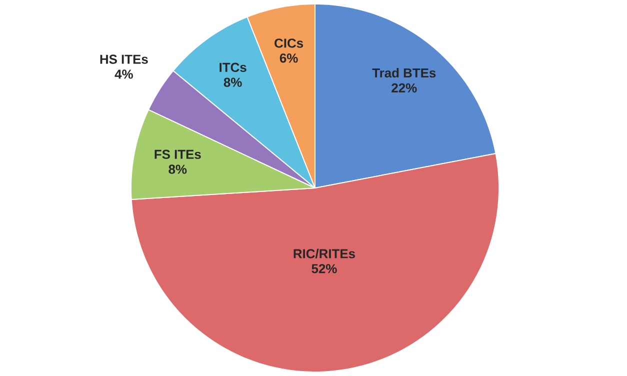 This screenshot has width=627, height=376. I want to click on slice-label: Trad BTEs, so click(404, 73).